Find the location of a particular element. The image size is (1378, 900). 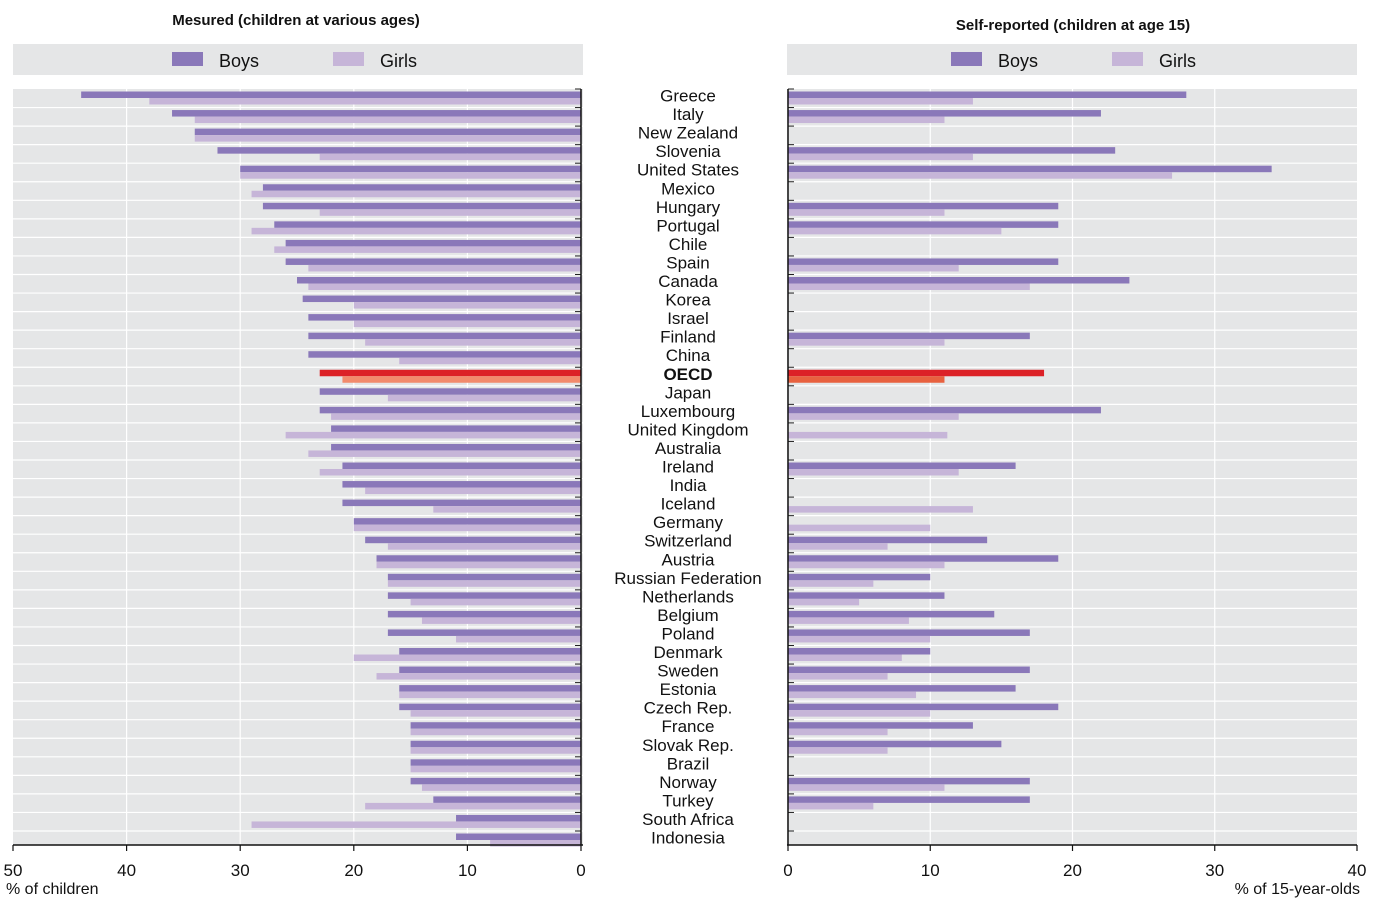

country-label: Netherlands is located at coordinates (688, 596).